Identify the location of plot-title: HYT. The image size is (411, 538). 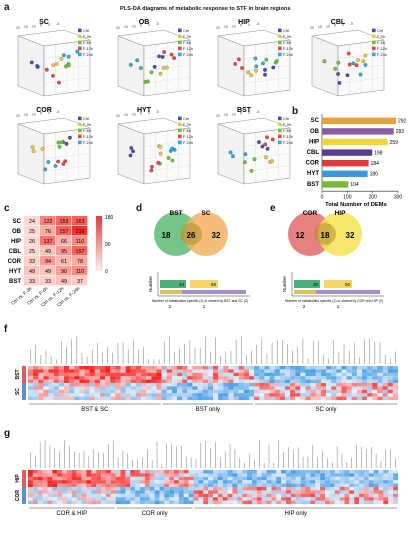
(144, 110).